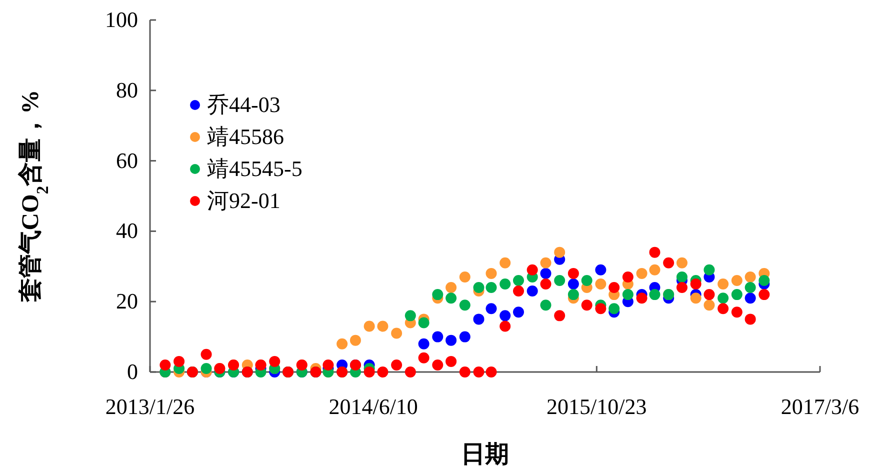  I want to click on x-tick-label: 2015/10/23, so click(596, 406).